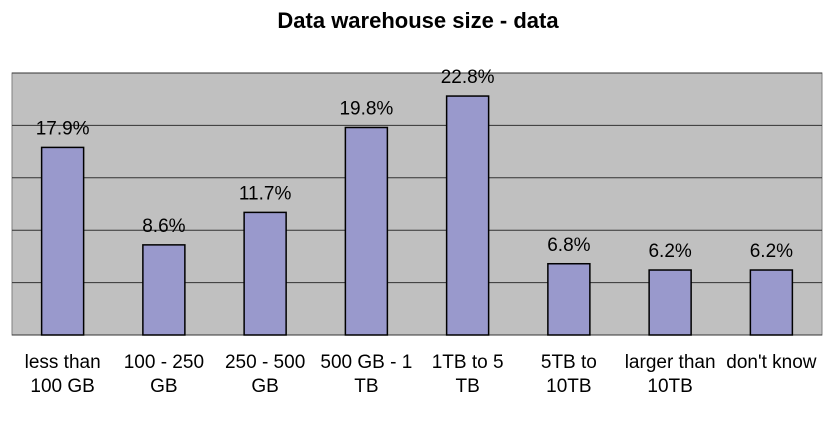 This screenshot has width=836, height=428. Describe the element at coordinates (366, 374) in the screenshot. I see `x-tick-label: 500 GB - 1 TB` at that location.